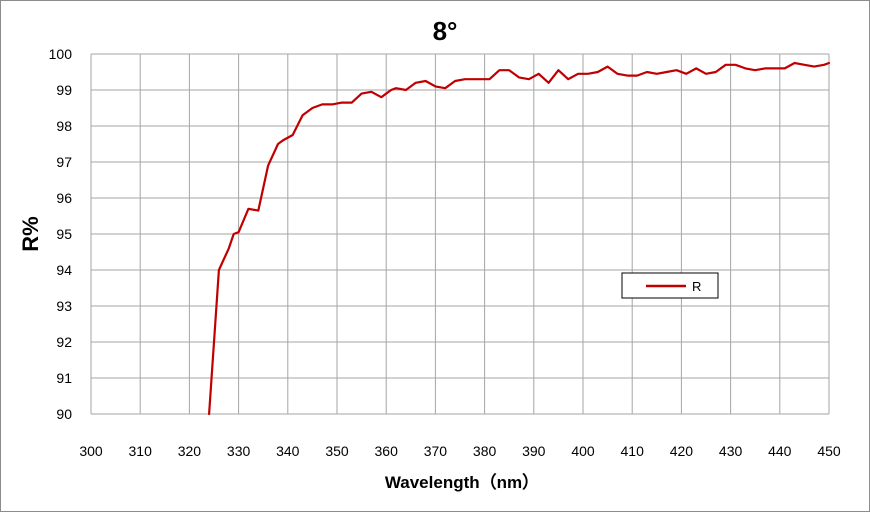 The height and width of the screenshot is (512, 870). Describe the element at coordinates (288, 451) in the screenshot. I see `x-tick-label: 340` at that location.